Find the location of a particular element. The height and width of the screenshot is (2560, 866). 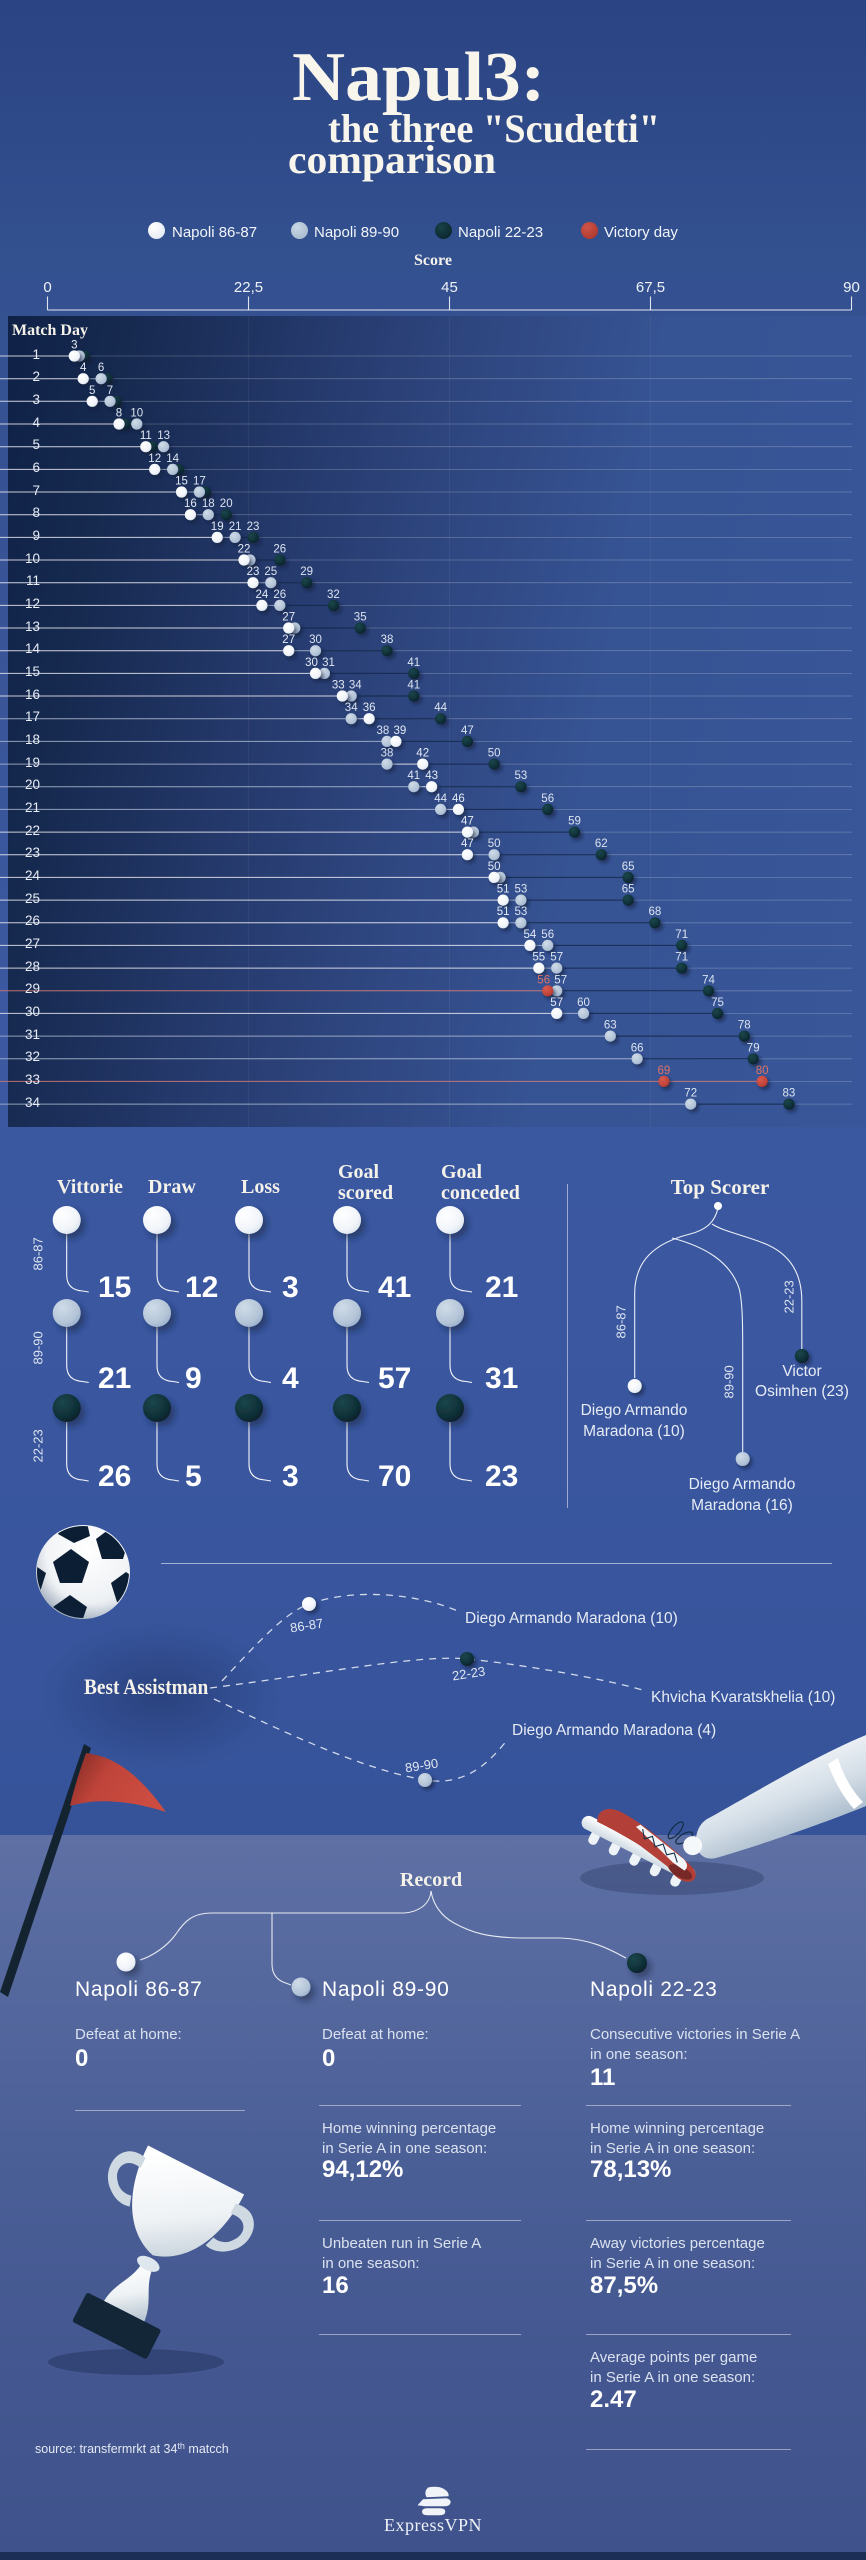

svg-text: 90 is located at coordinates (851, 287).